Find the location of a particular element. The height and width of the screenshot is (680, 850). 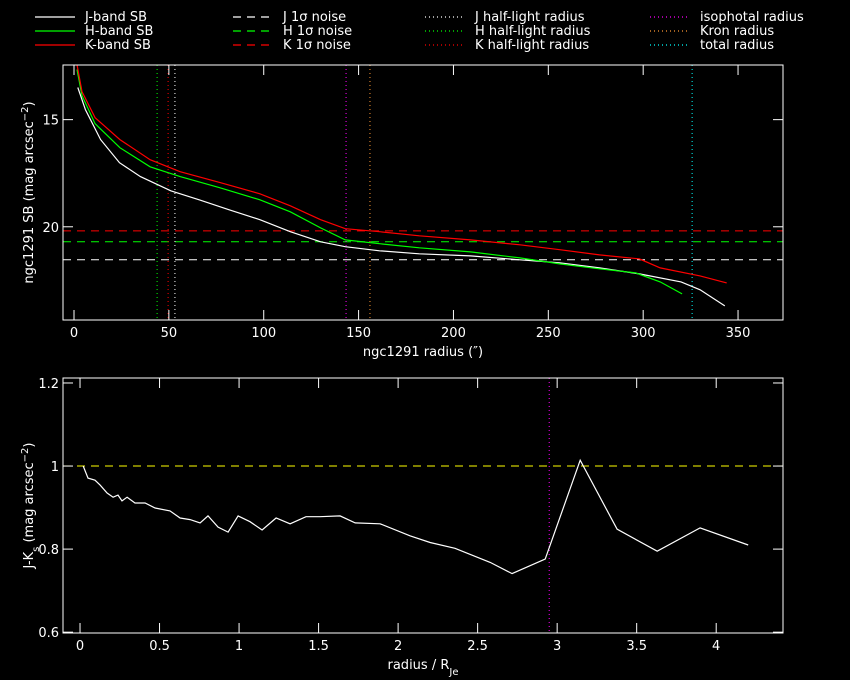

x-tick-label: 4 is located at coordinates (716, 646).